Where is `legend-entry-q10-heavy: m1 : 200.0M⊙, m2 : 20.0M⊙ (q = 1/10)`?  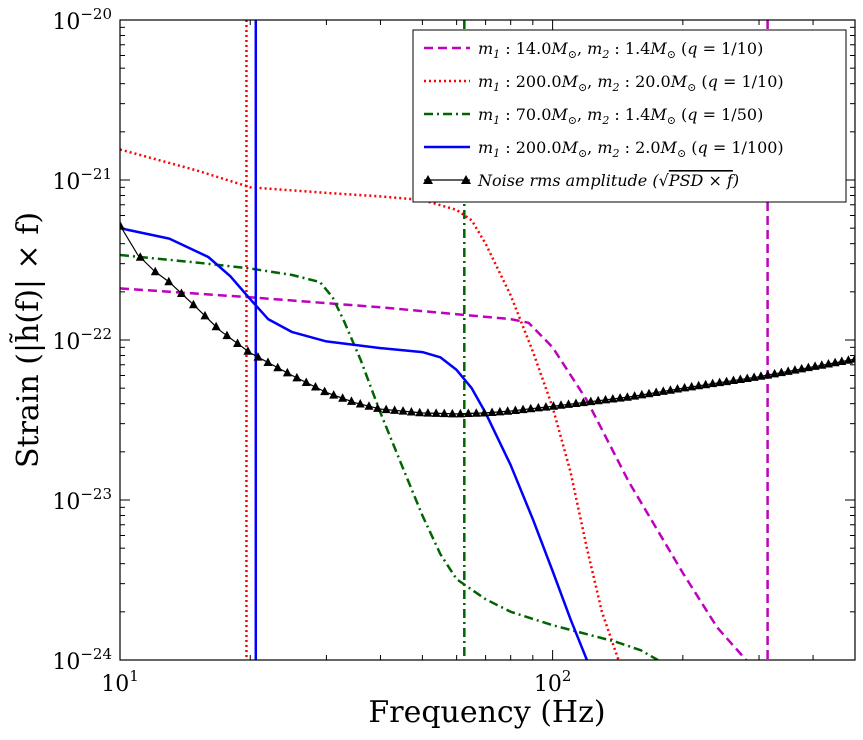 legend-entry-q10-heavy: m1 : 200.0M⊙, m2 : 20.0M⊙ (q = 1/10) is located at coordinates (631, 83).